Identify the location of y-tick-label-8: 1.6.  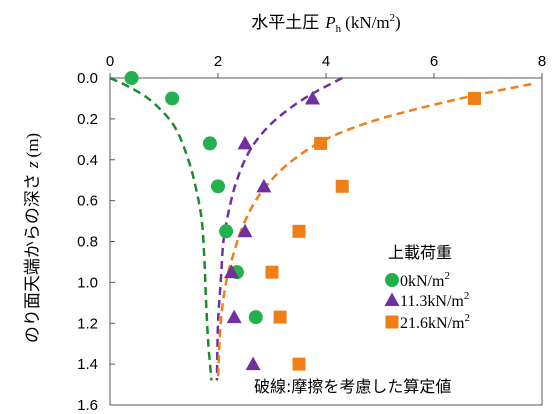
(87, 405).